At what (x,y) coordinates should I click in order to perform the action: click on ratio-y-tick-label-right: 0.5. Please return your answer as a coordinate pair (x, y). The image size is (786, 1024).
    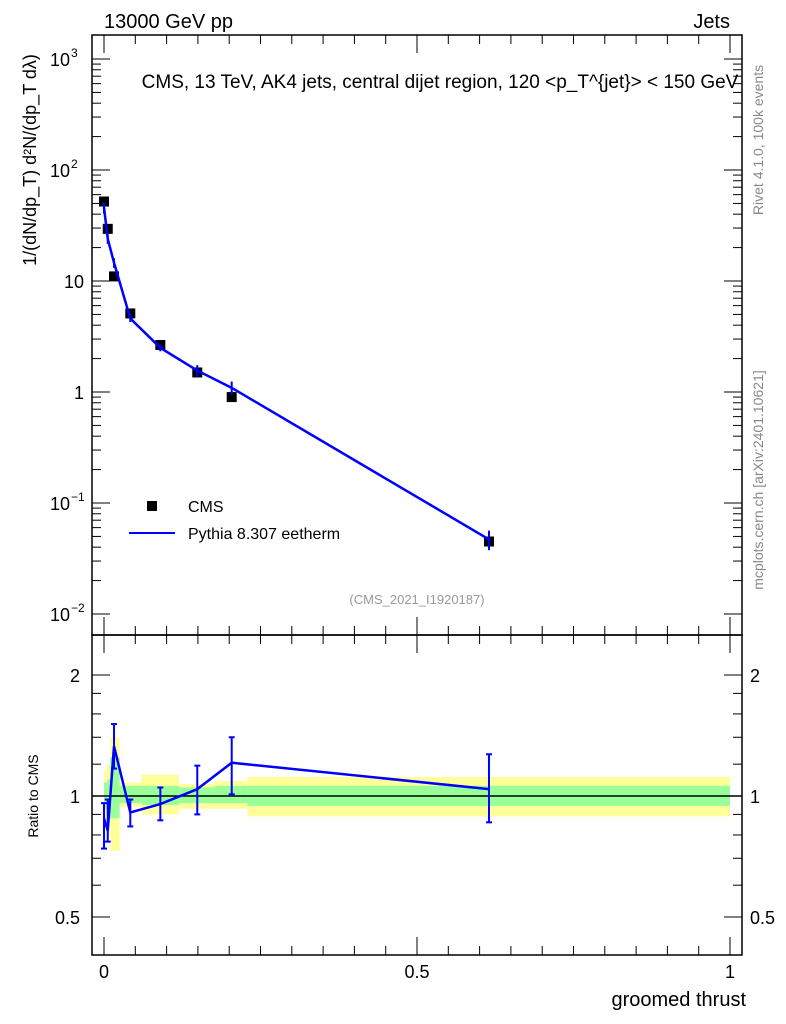
    Looking at the image, I should click on (762, 918).